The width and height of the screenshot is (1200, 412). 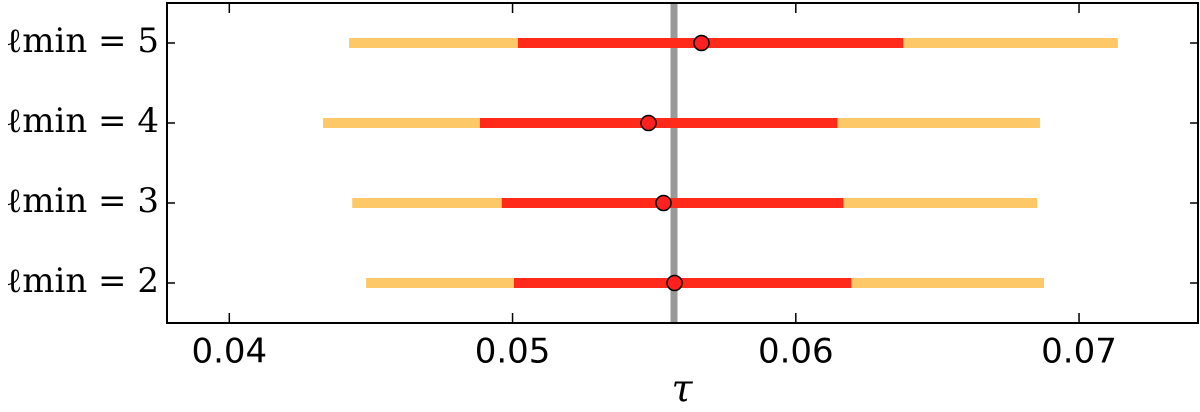 I want to click on x-tick-label: 0.05, so click(x=513, y=352).